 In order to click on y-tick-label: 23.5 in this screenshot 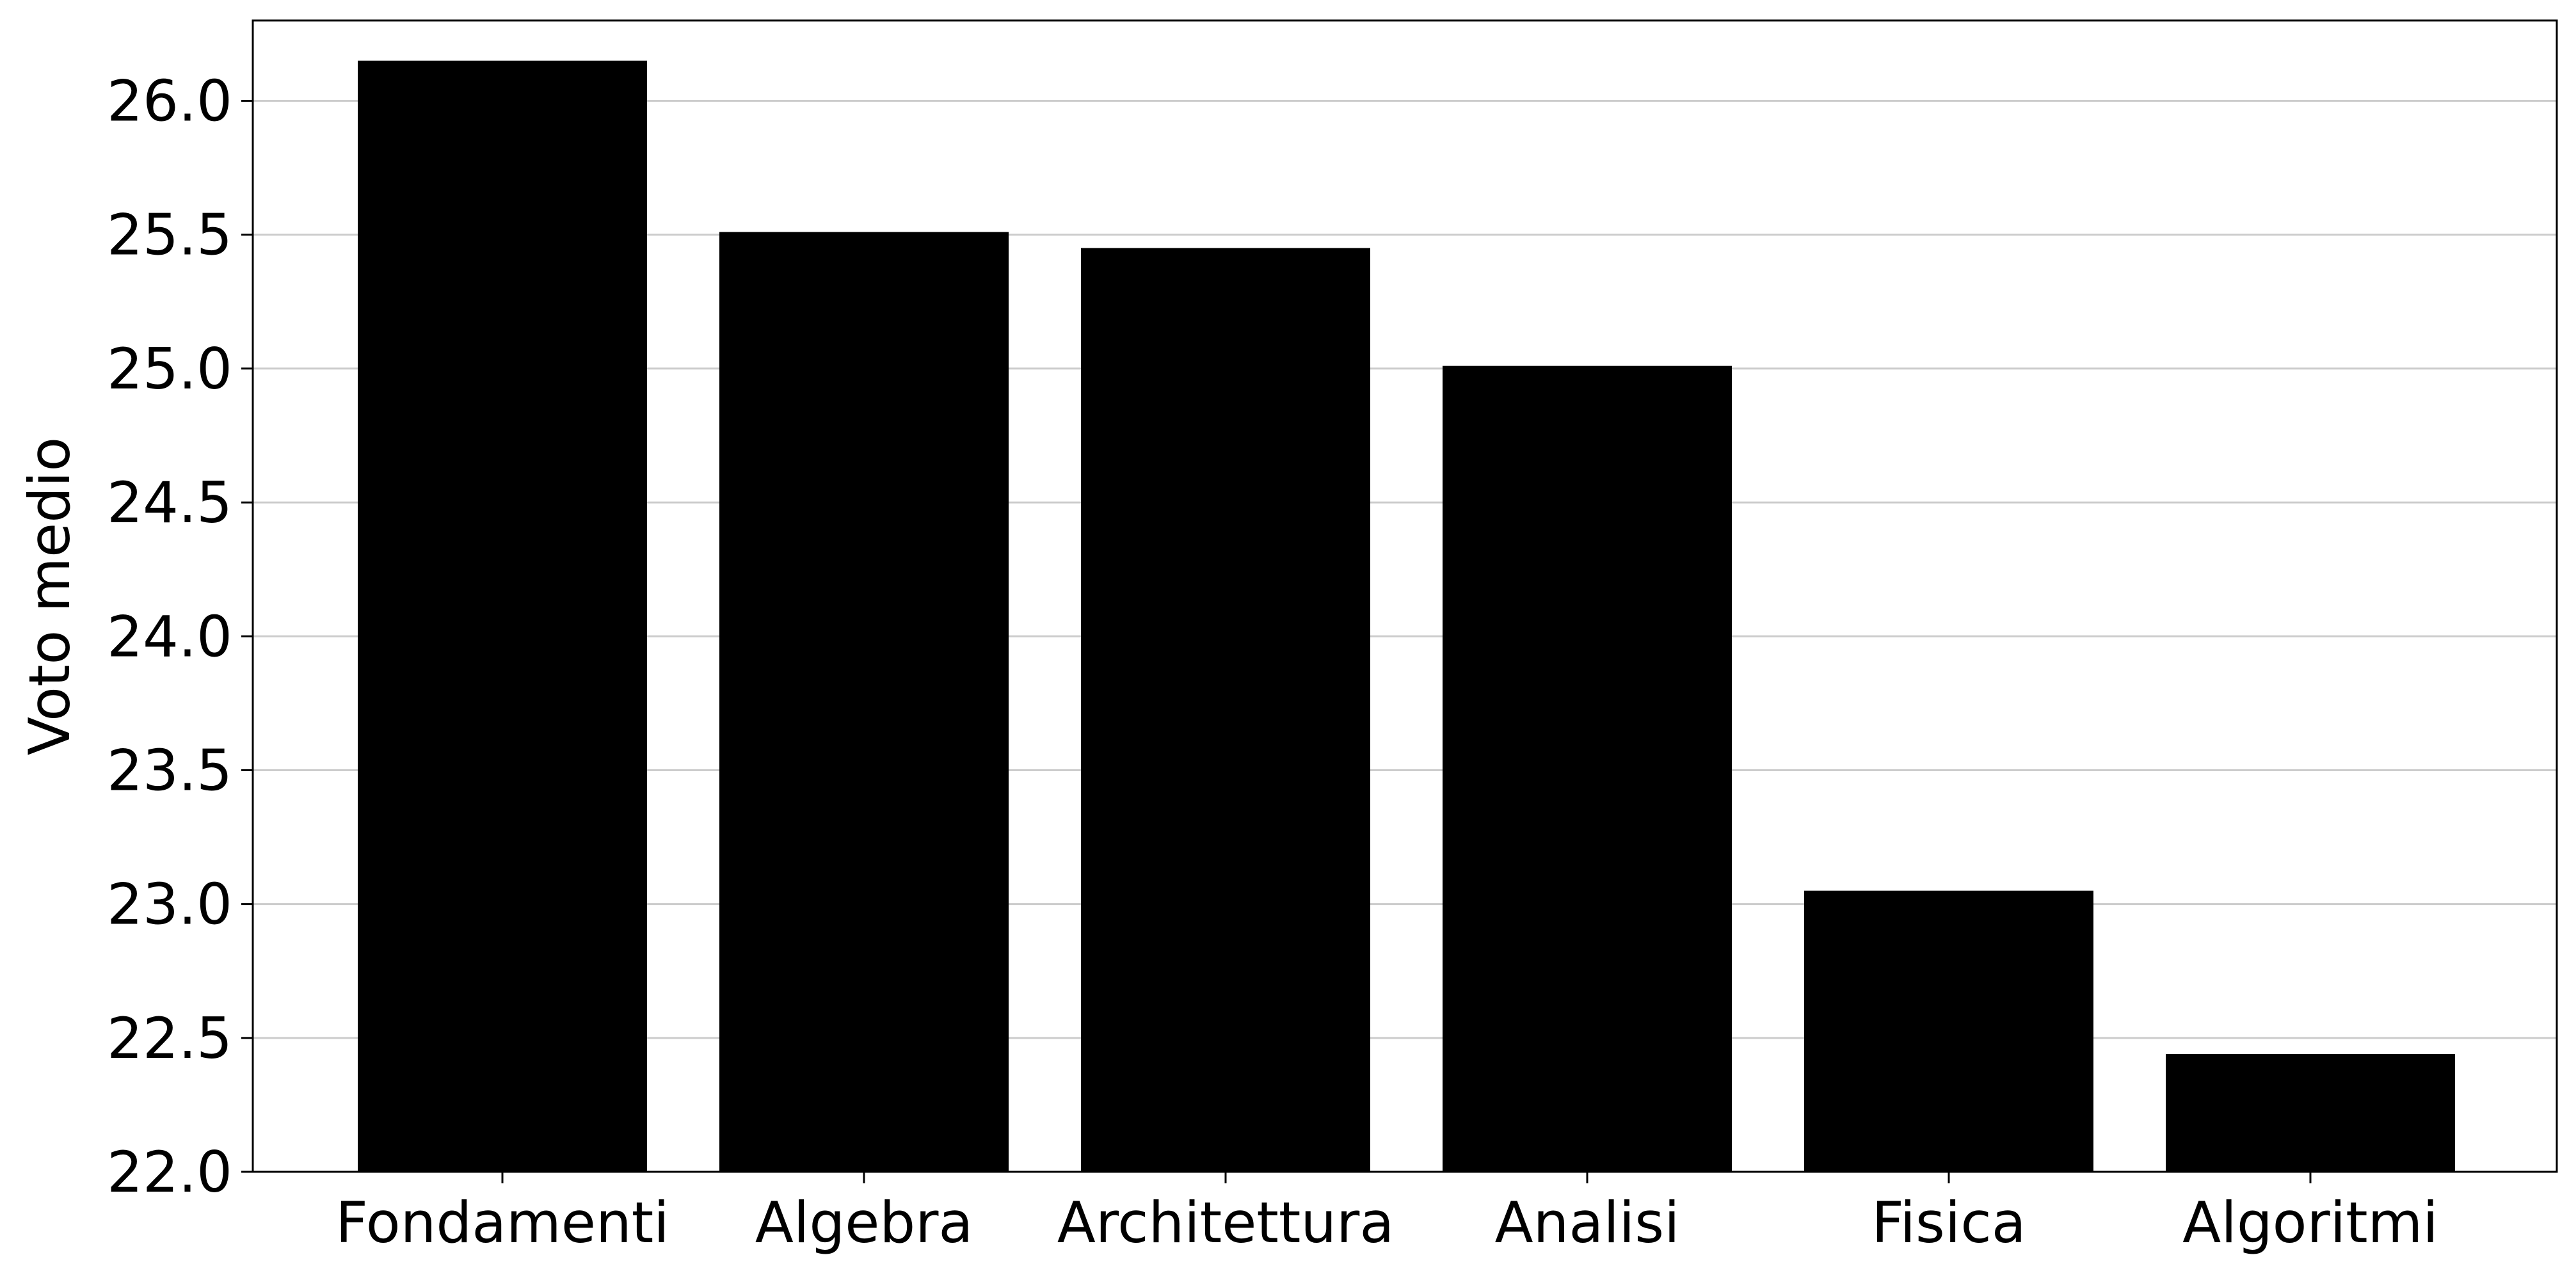, I will do `click(169, 770)`.